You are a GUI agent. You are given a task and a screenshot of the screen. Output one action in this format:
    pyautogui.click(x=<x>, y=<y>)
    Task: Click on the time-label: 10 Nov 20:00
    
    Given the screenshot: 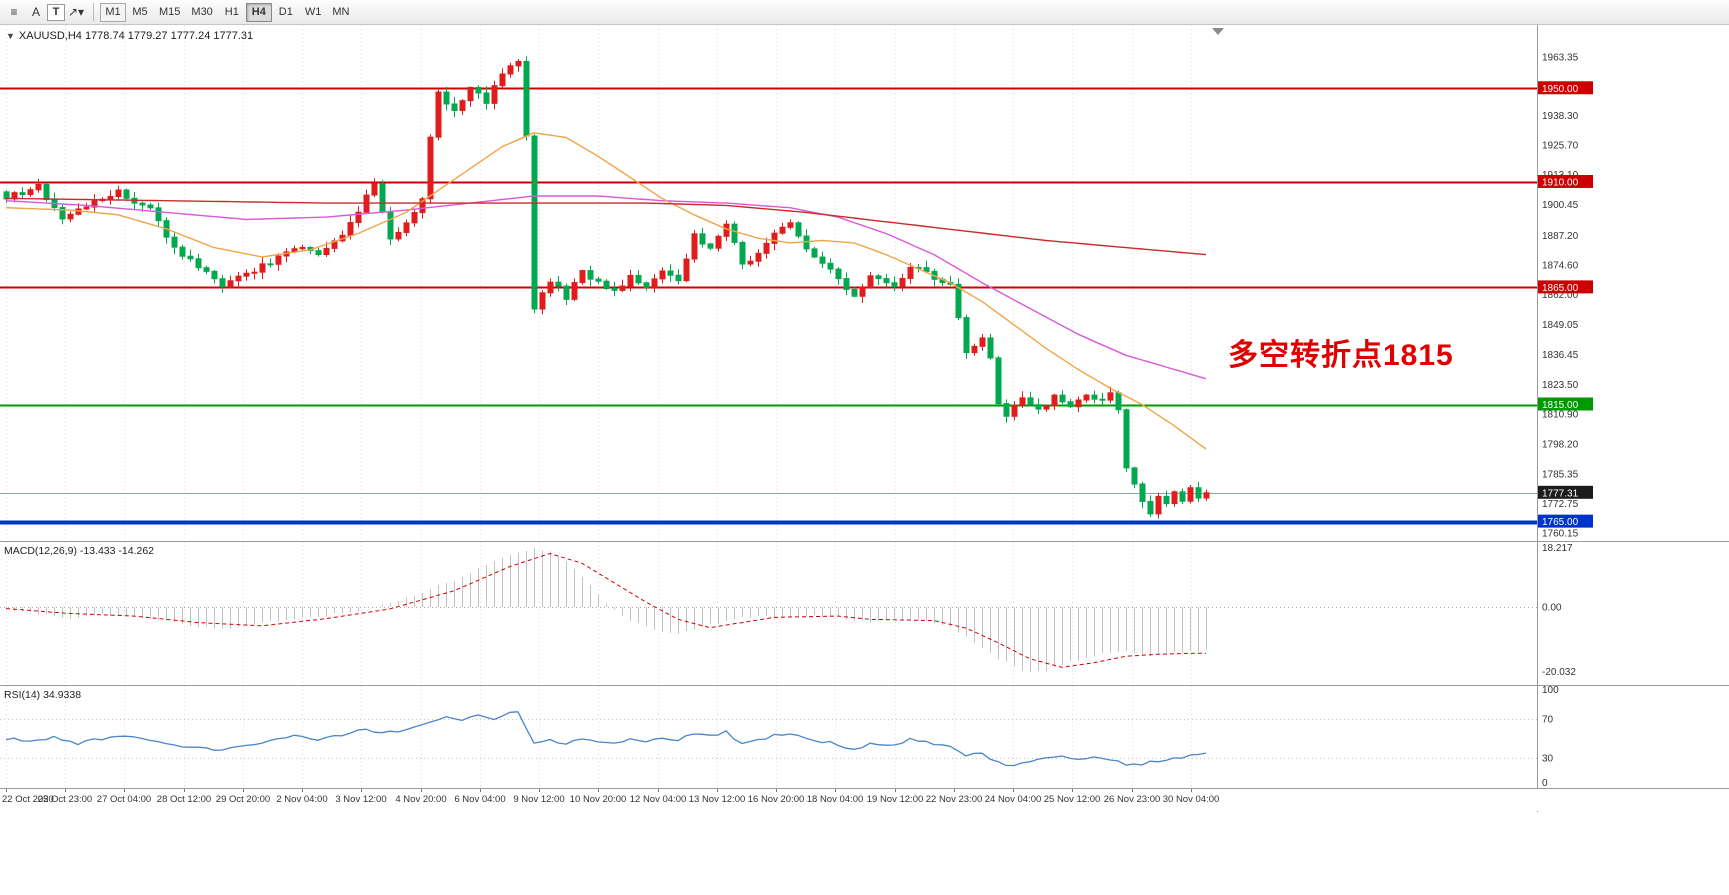 What is the action you would take?
    pyautogui.click(x=598, y=799)
    